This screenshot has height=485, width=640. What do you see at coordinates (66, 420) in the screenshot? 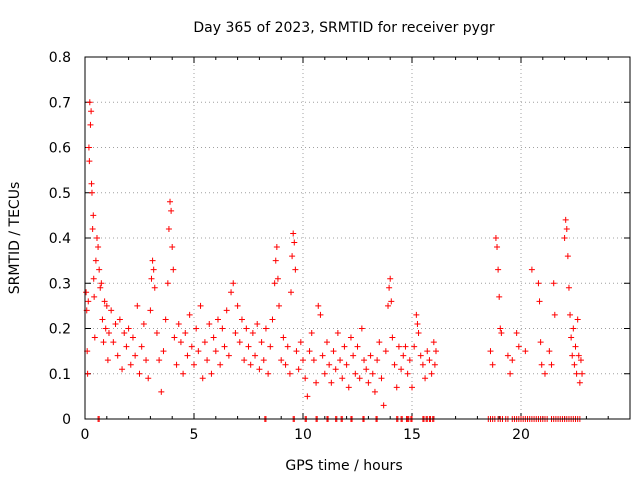
I see `y-tick-label: 0` at bounding box center [66, 420].